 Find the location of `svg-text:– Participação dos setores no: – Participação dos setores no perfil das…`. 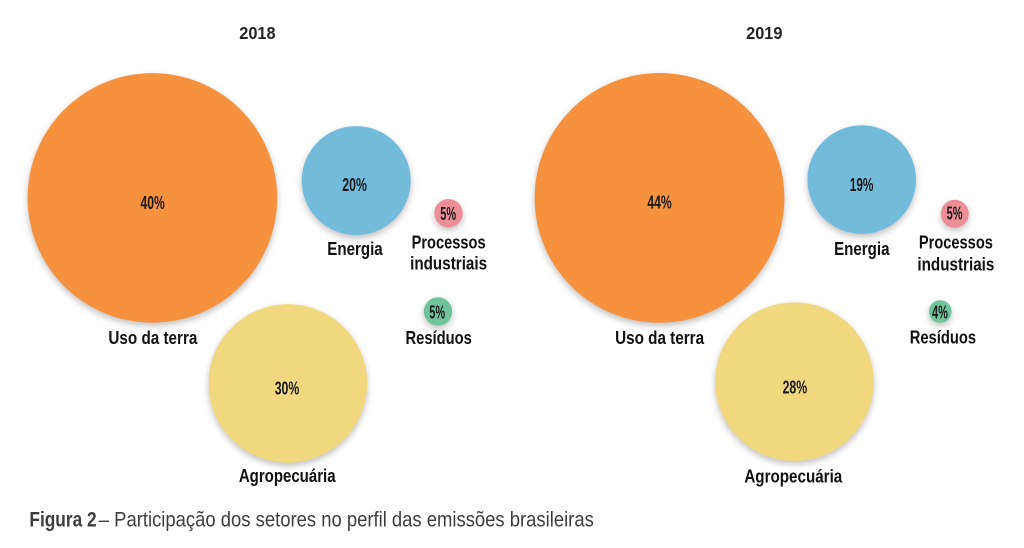

svg-text:– Participação dos setores no: – Participação dos setores no perfil das… is located at coordinates (346, 520).